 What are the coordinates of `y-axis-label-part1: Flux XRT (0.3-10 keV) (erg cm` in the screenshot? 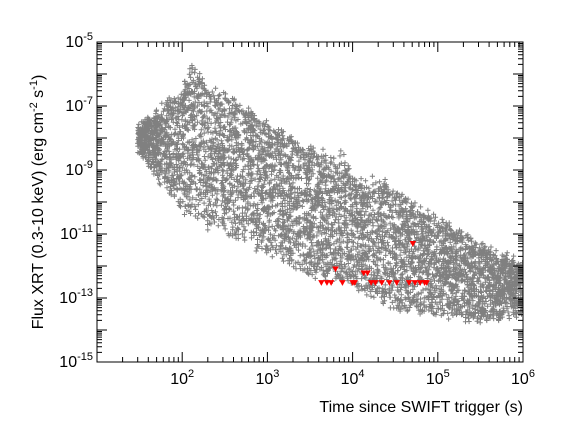 It's located at (38, 220).